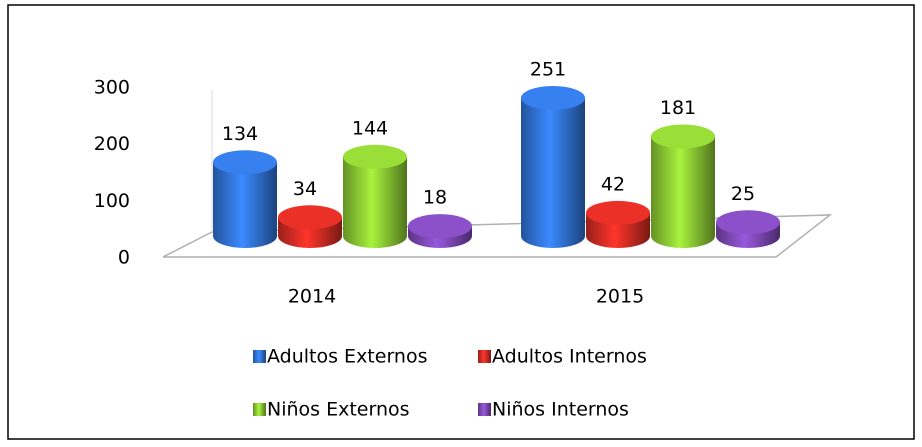  Describe the element at coordinates (312, 297) in the screenshot. I see `x-tick-label: 2014` at that location.